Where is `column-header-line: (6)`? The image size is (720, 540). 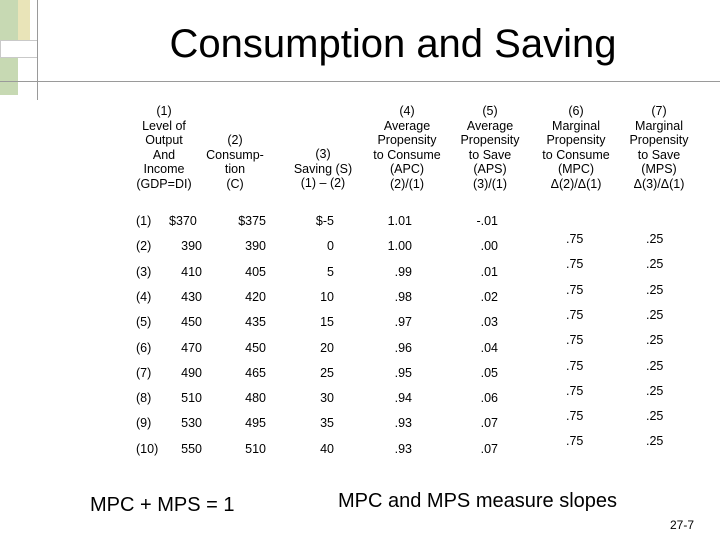
column-header-line: (6) is located at coordinates (576, 111).